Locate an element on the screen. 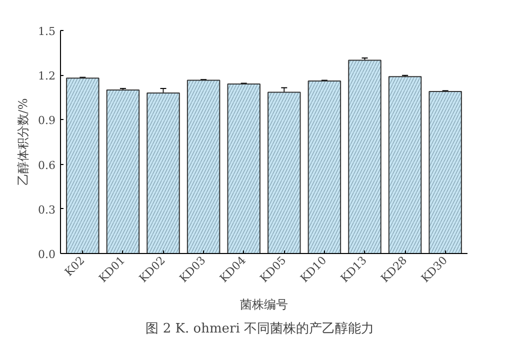 The height and width of the screenshot is (341, 507). text: 图 2 K. ohmeri 不同菌株的产乙醇能力 is located at coordinates (260, 329).